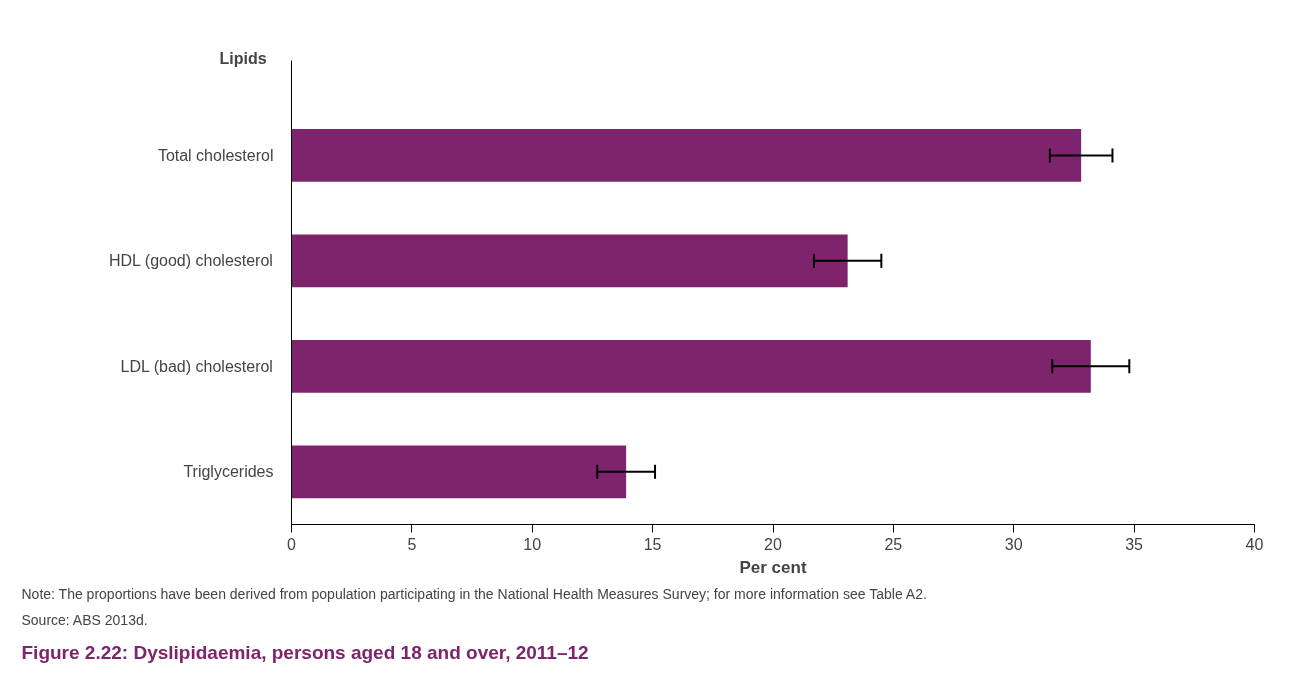 The width and height of the screenshot is (1312, 684). What do you see at coordinates (292, 544) in the screenshot?
I see `x-tick-label: 0` at bounding box center [292, 544].